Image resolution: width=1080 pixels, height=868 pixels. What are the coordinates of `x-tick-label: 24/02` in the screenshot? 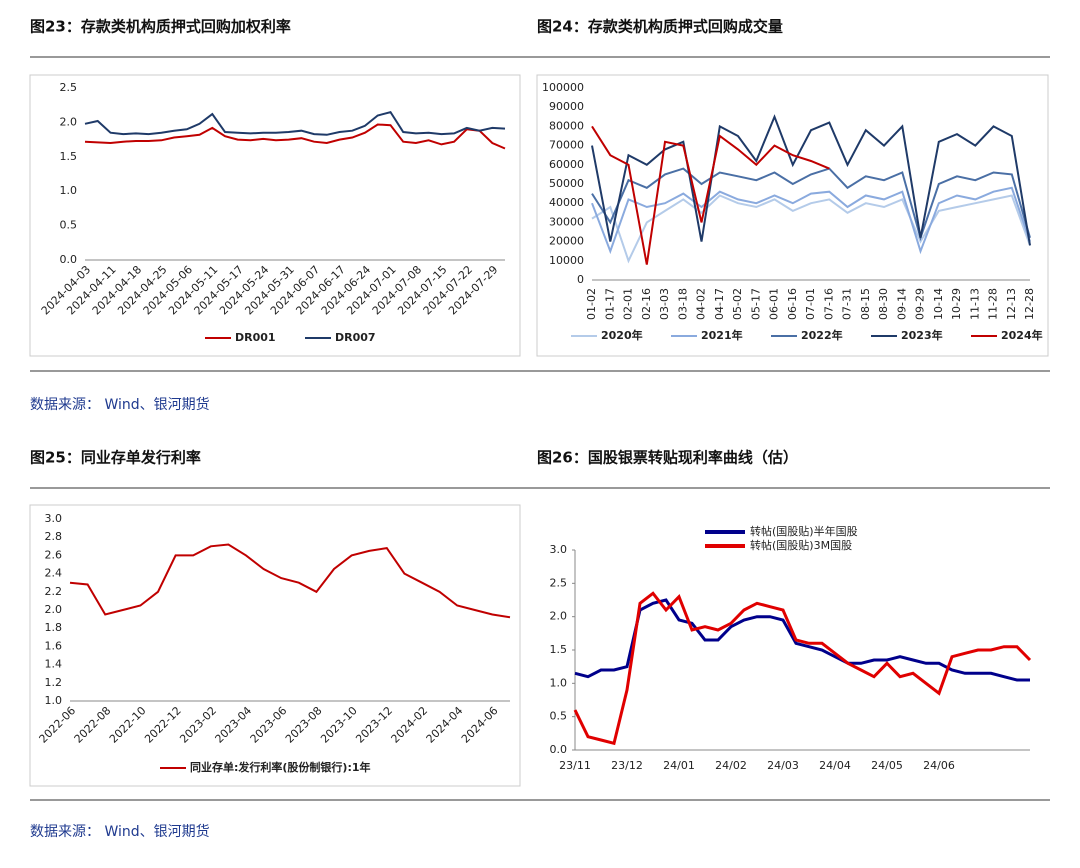 It's located at (731, 765).